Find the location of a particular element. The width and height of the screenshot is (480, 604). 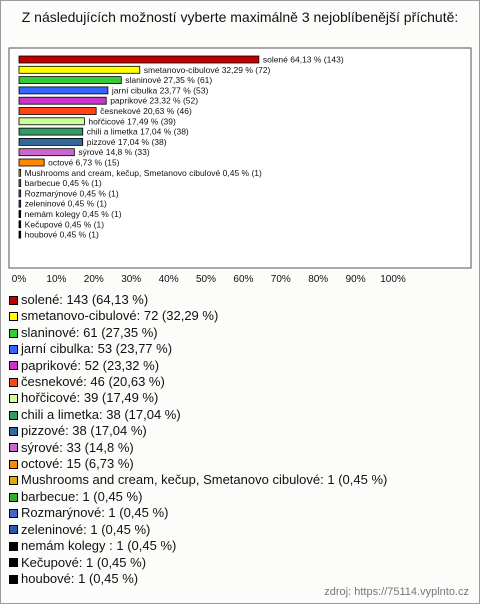

legend-item: slaninové: 61 (27,35 %) is located at coordinates (198, 333).